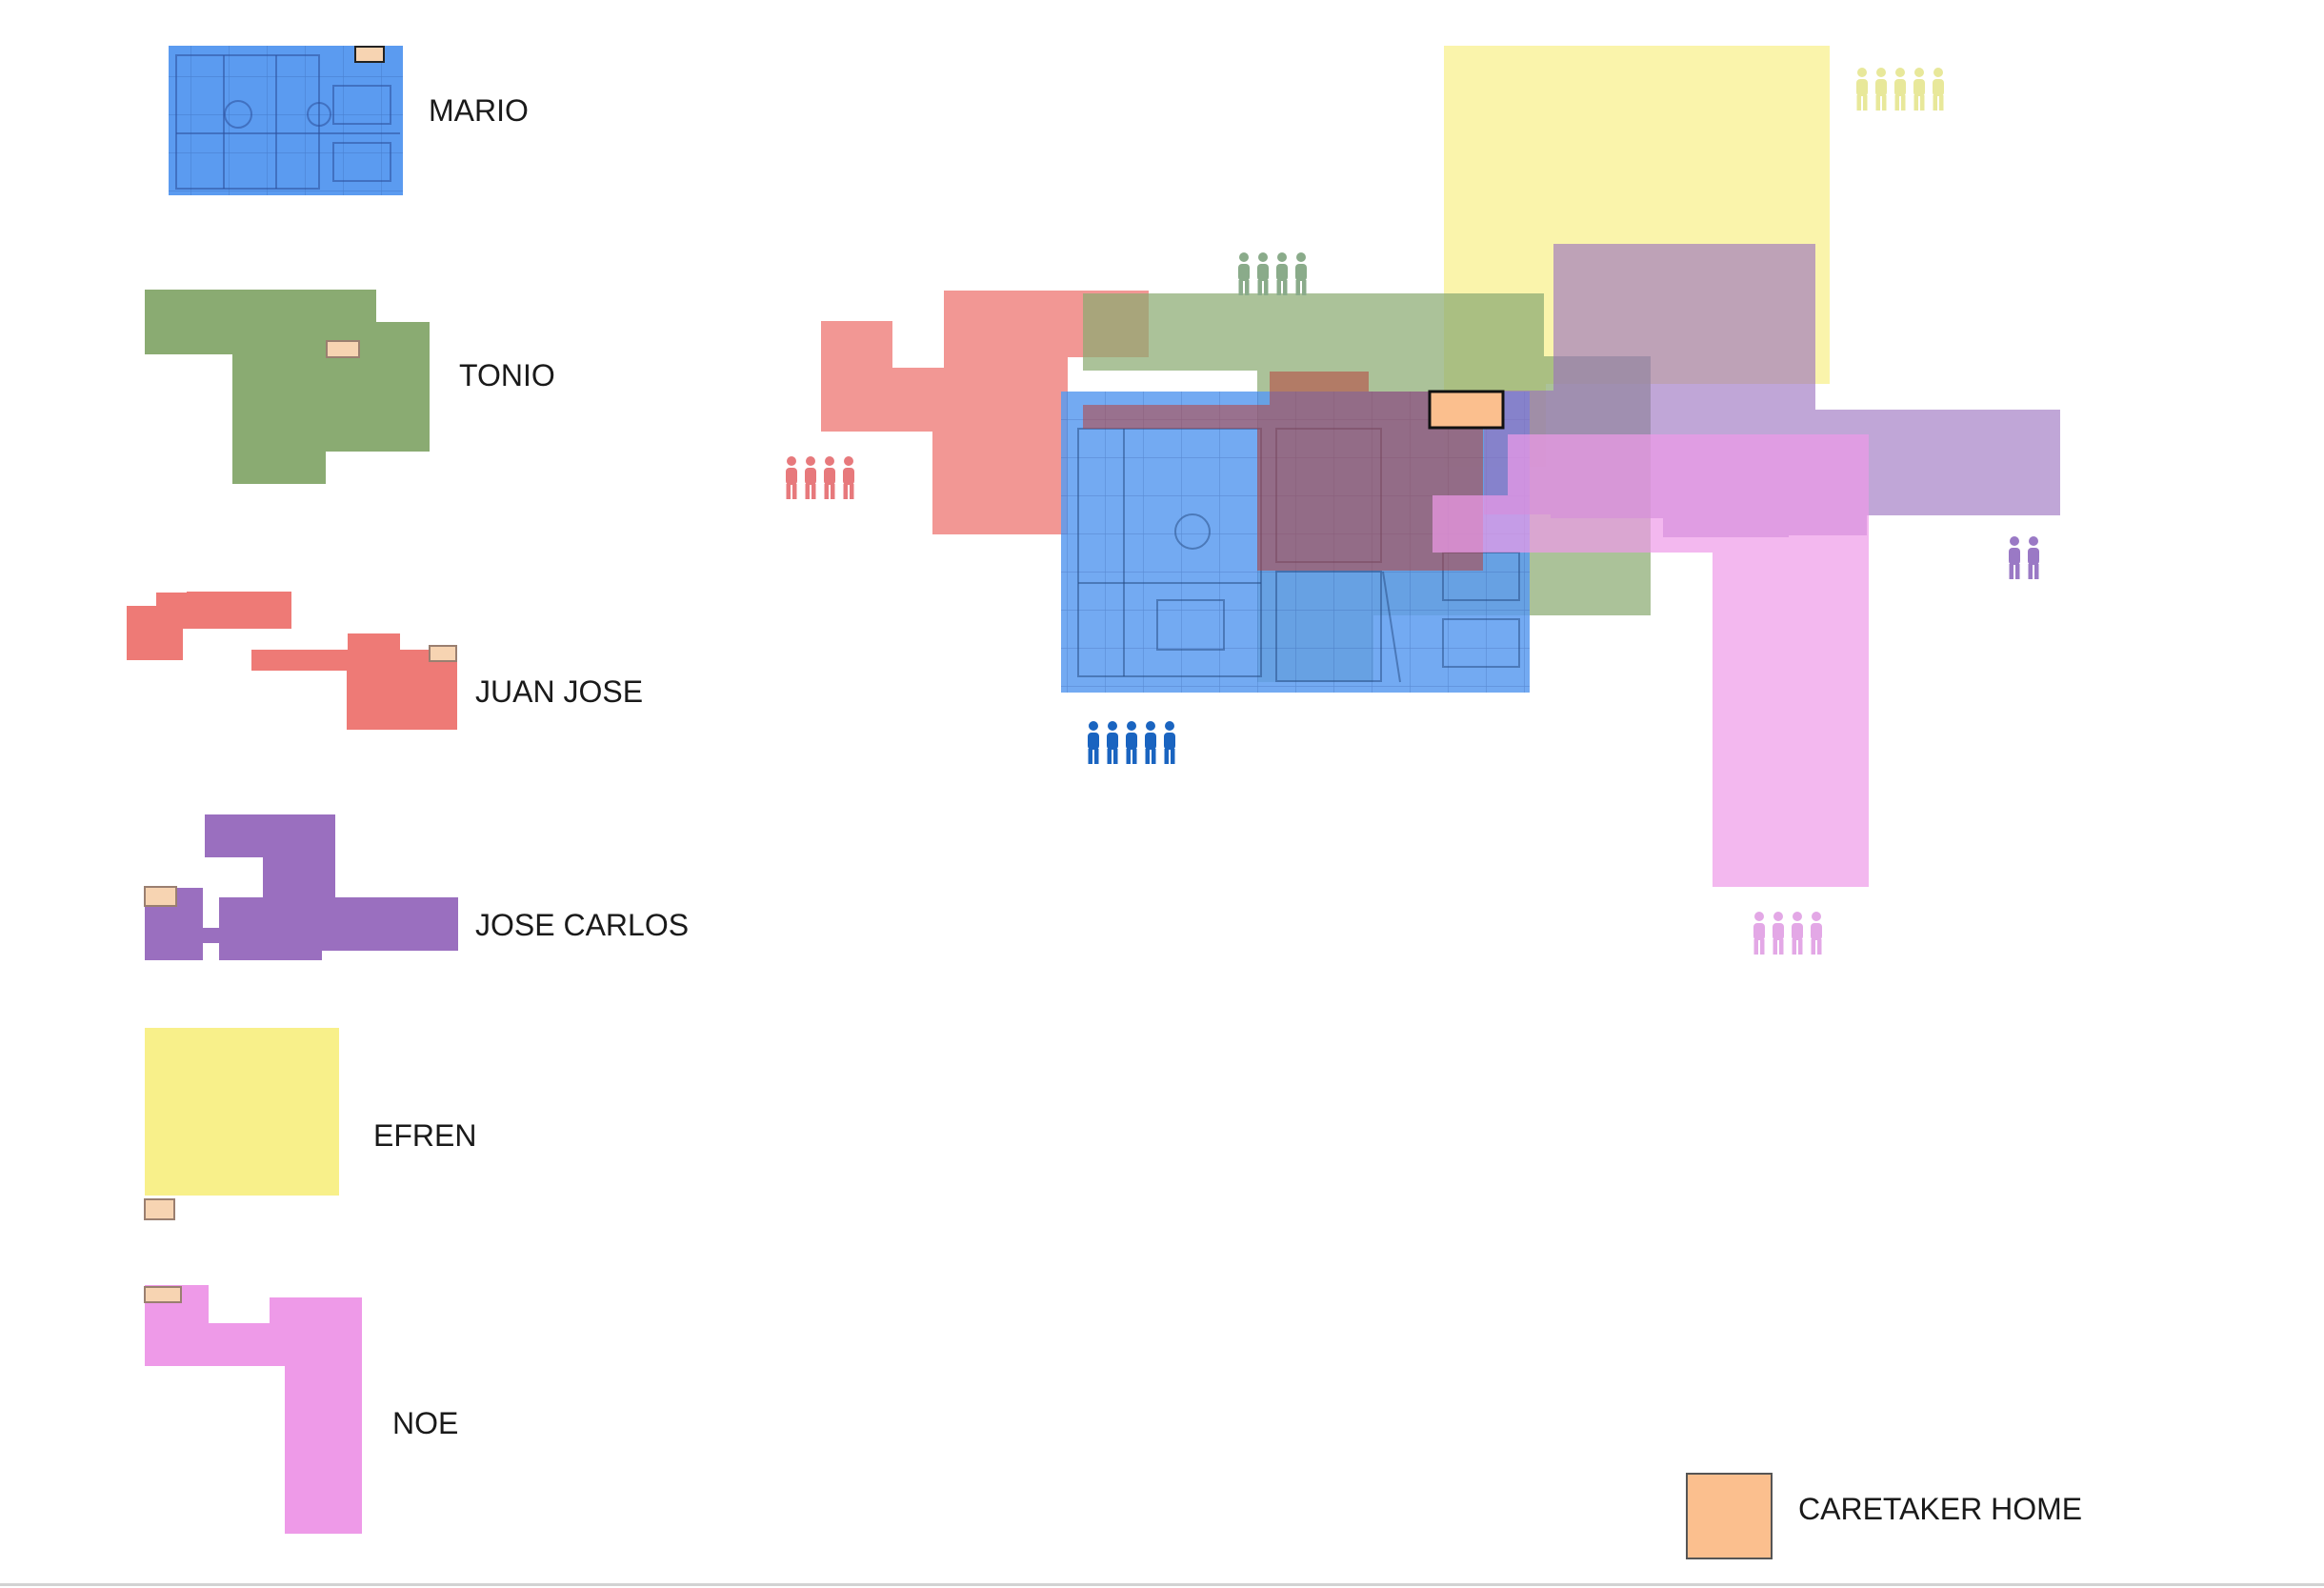  I want to click on key-label-caretaker-home: CARETAKER HOME, so click(1940, 1509).